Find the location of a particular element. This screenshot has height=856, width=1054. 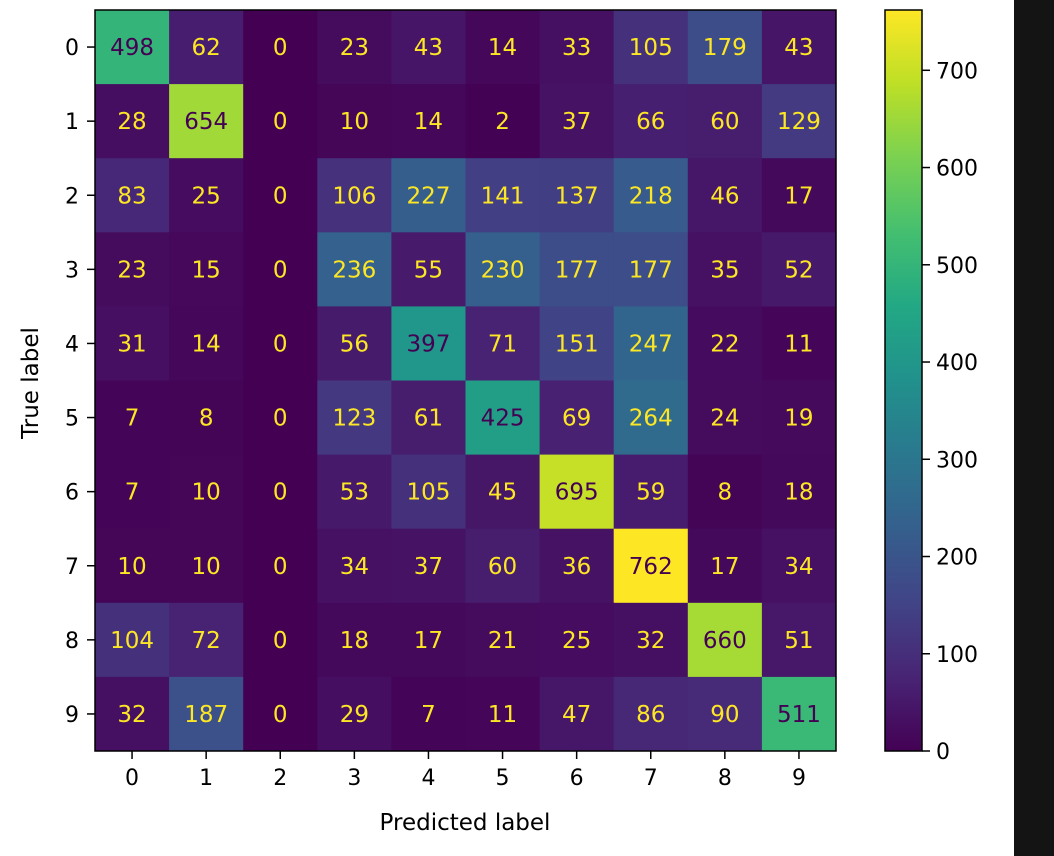

colorbar-tick-label: 300 is located at coordinates (957, 460).